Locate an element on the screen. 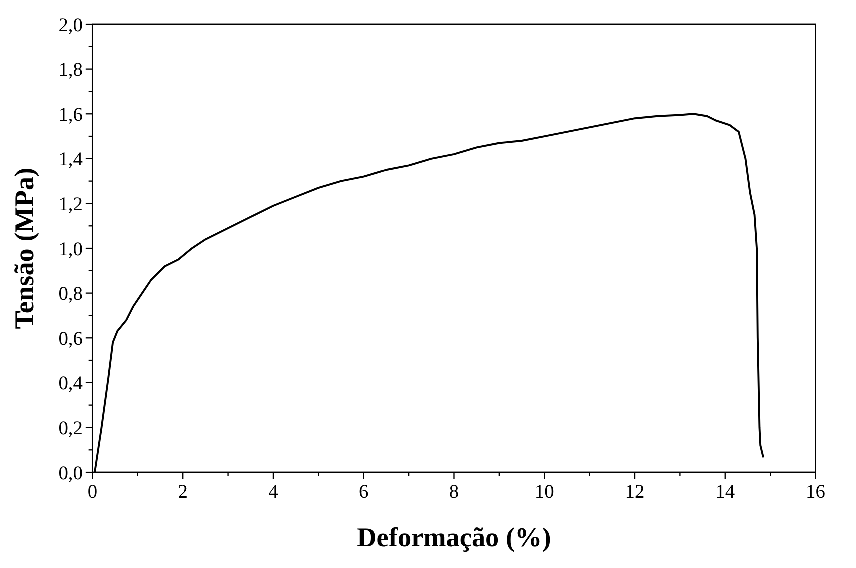  x-tick-label: 8 is located at coordinates (454, 492).